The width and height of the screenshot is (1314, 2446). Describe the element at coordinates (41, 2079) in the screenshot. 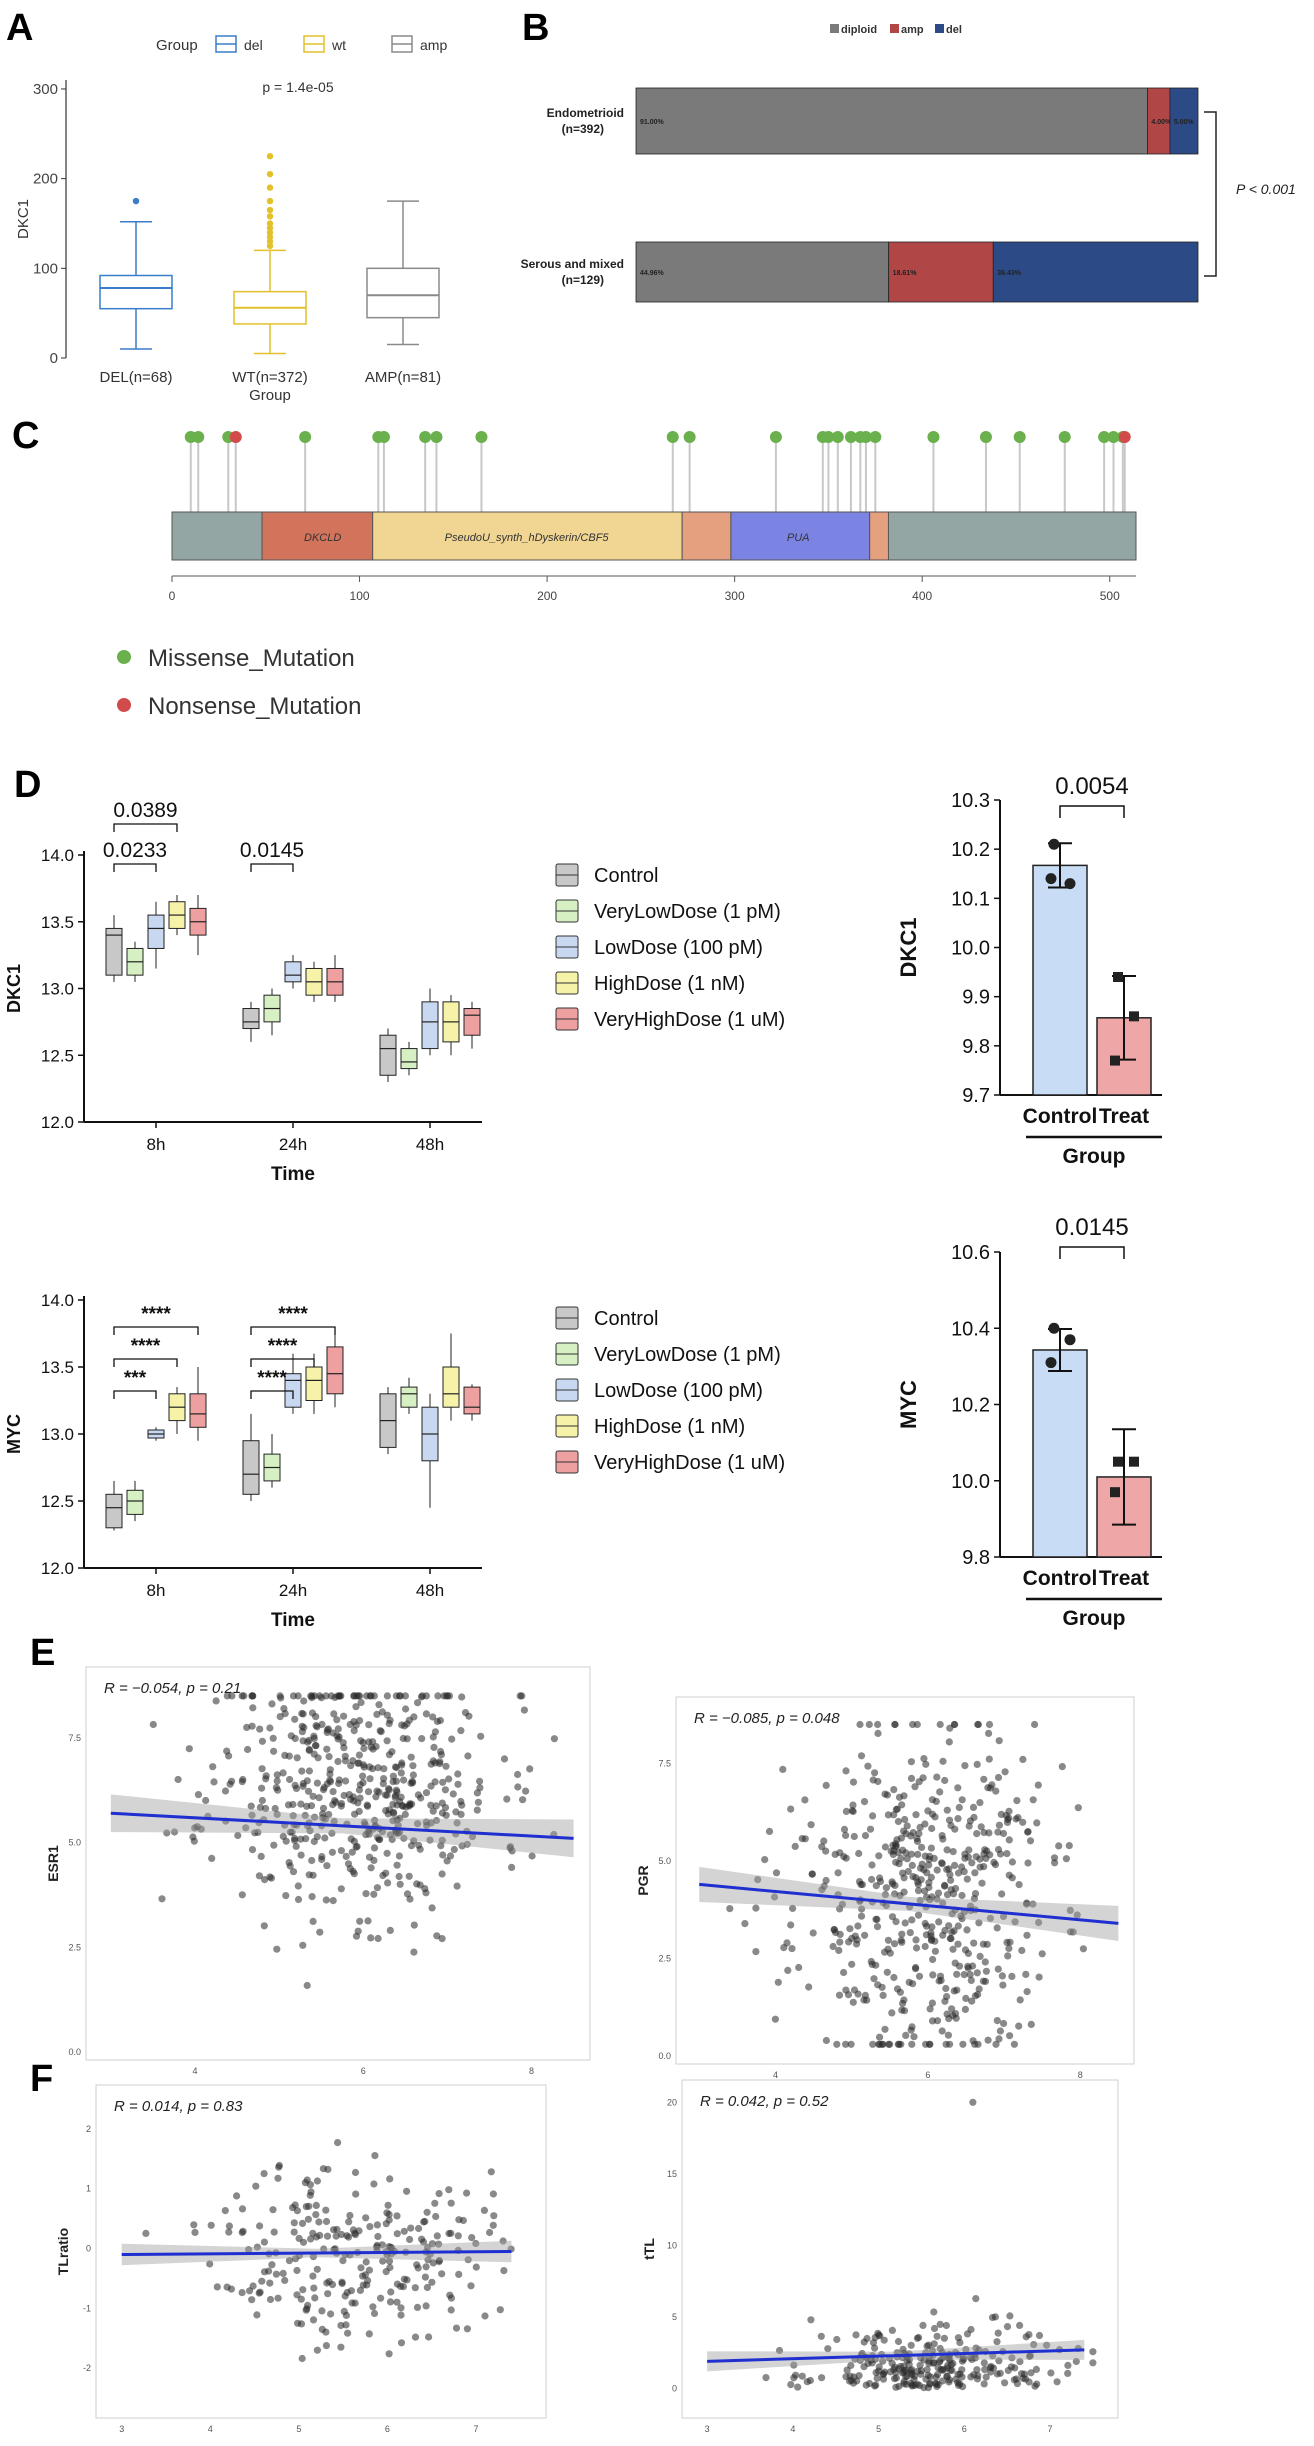

I see `panel-label-f: F` at that location.